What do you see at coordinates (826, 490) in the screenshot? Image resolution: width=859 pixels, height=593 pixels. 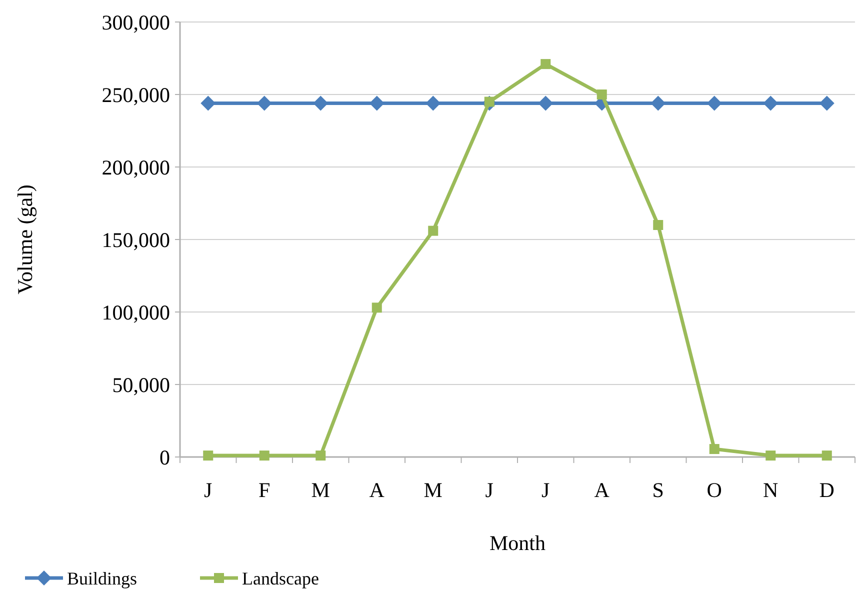 I see `x-tick-label: D` at bounding box center [826, 490].